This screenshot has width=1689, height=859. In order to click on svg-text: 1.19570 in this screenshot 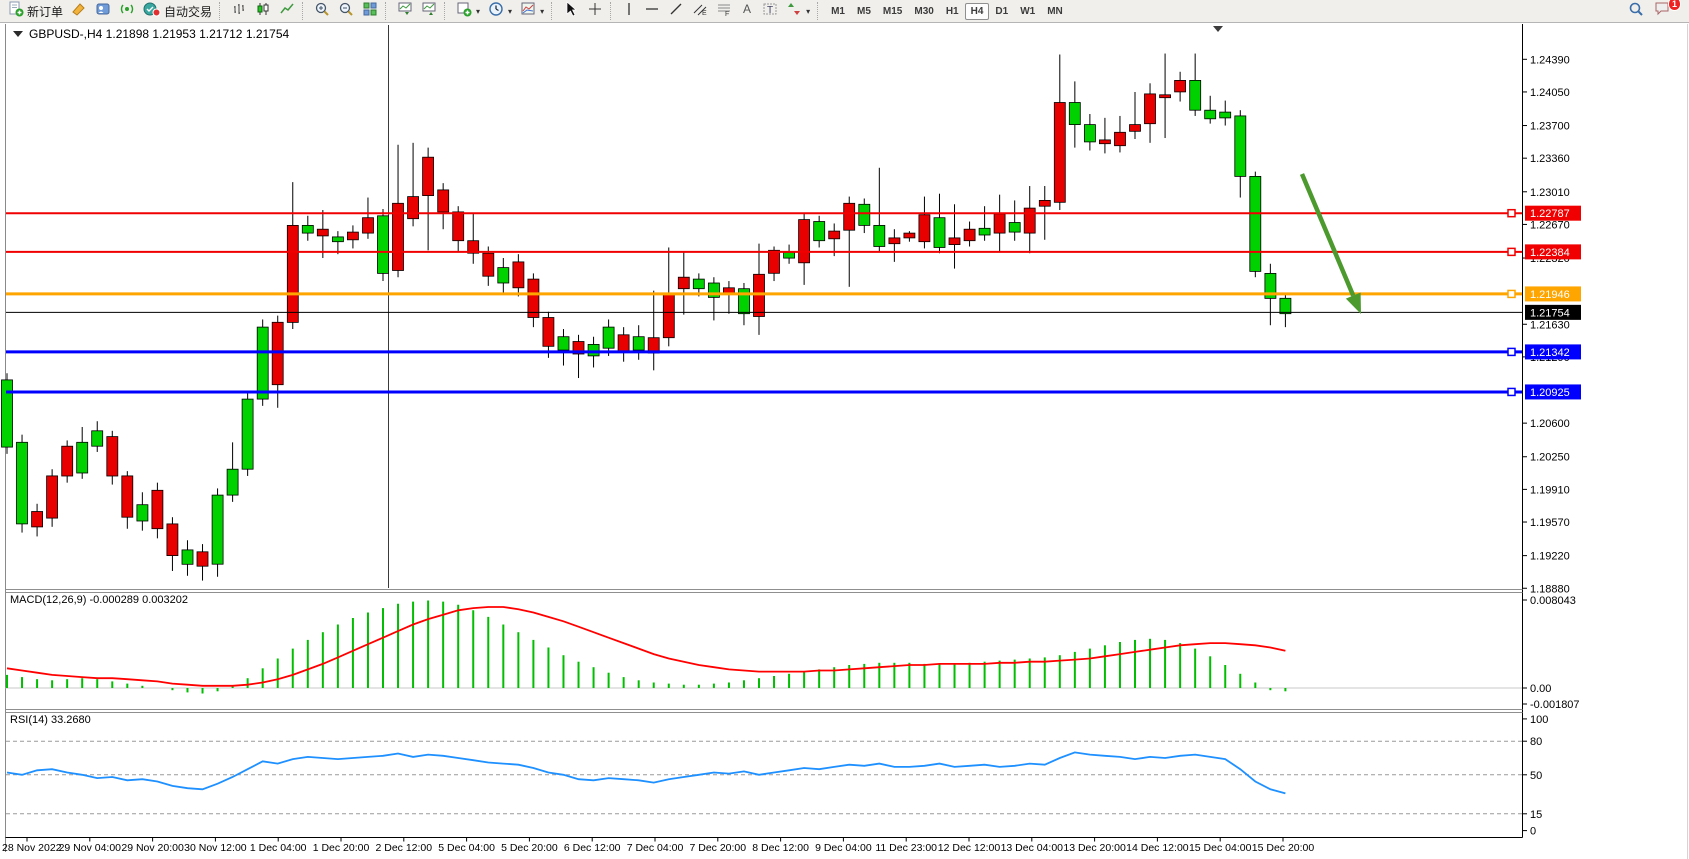, I will do `click(1550, 523)`.